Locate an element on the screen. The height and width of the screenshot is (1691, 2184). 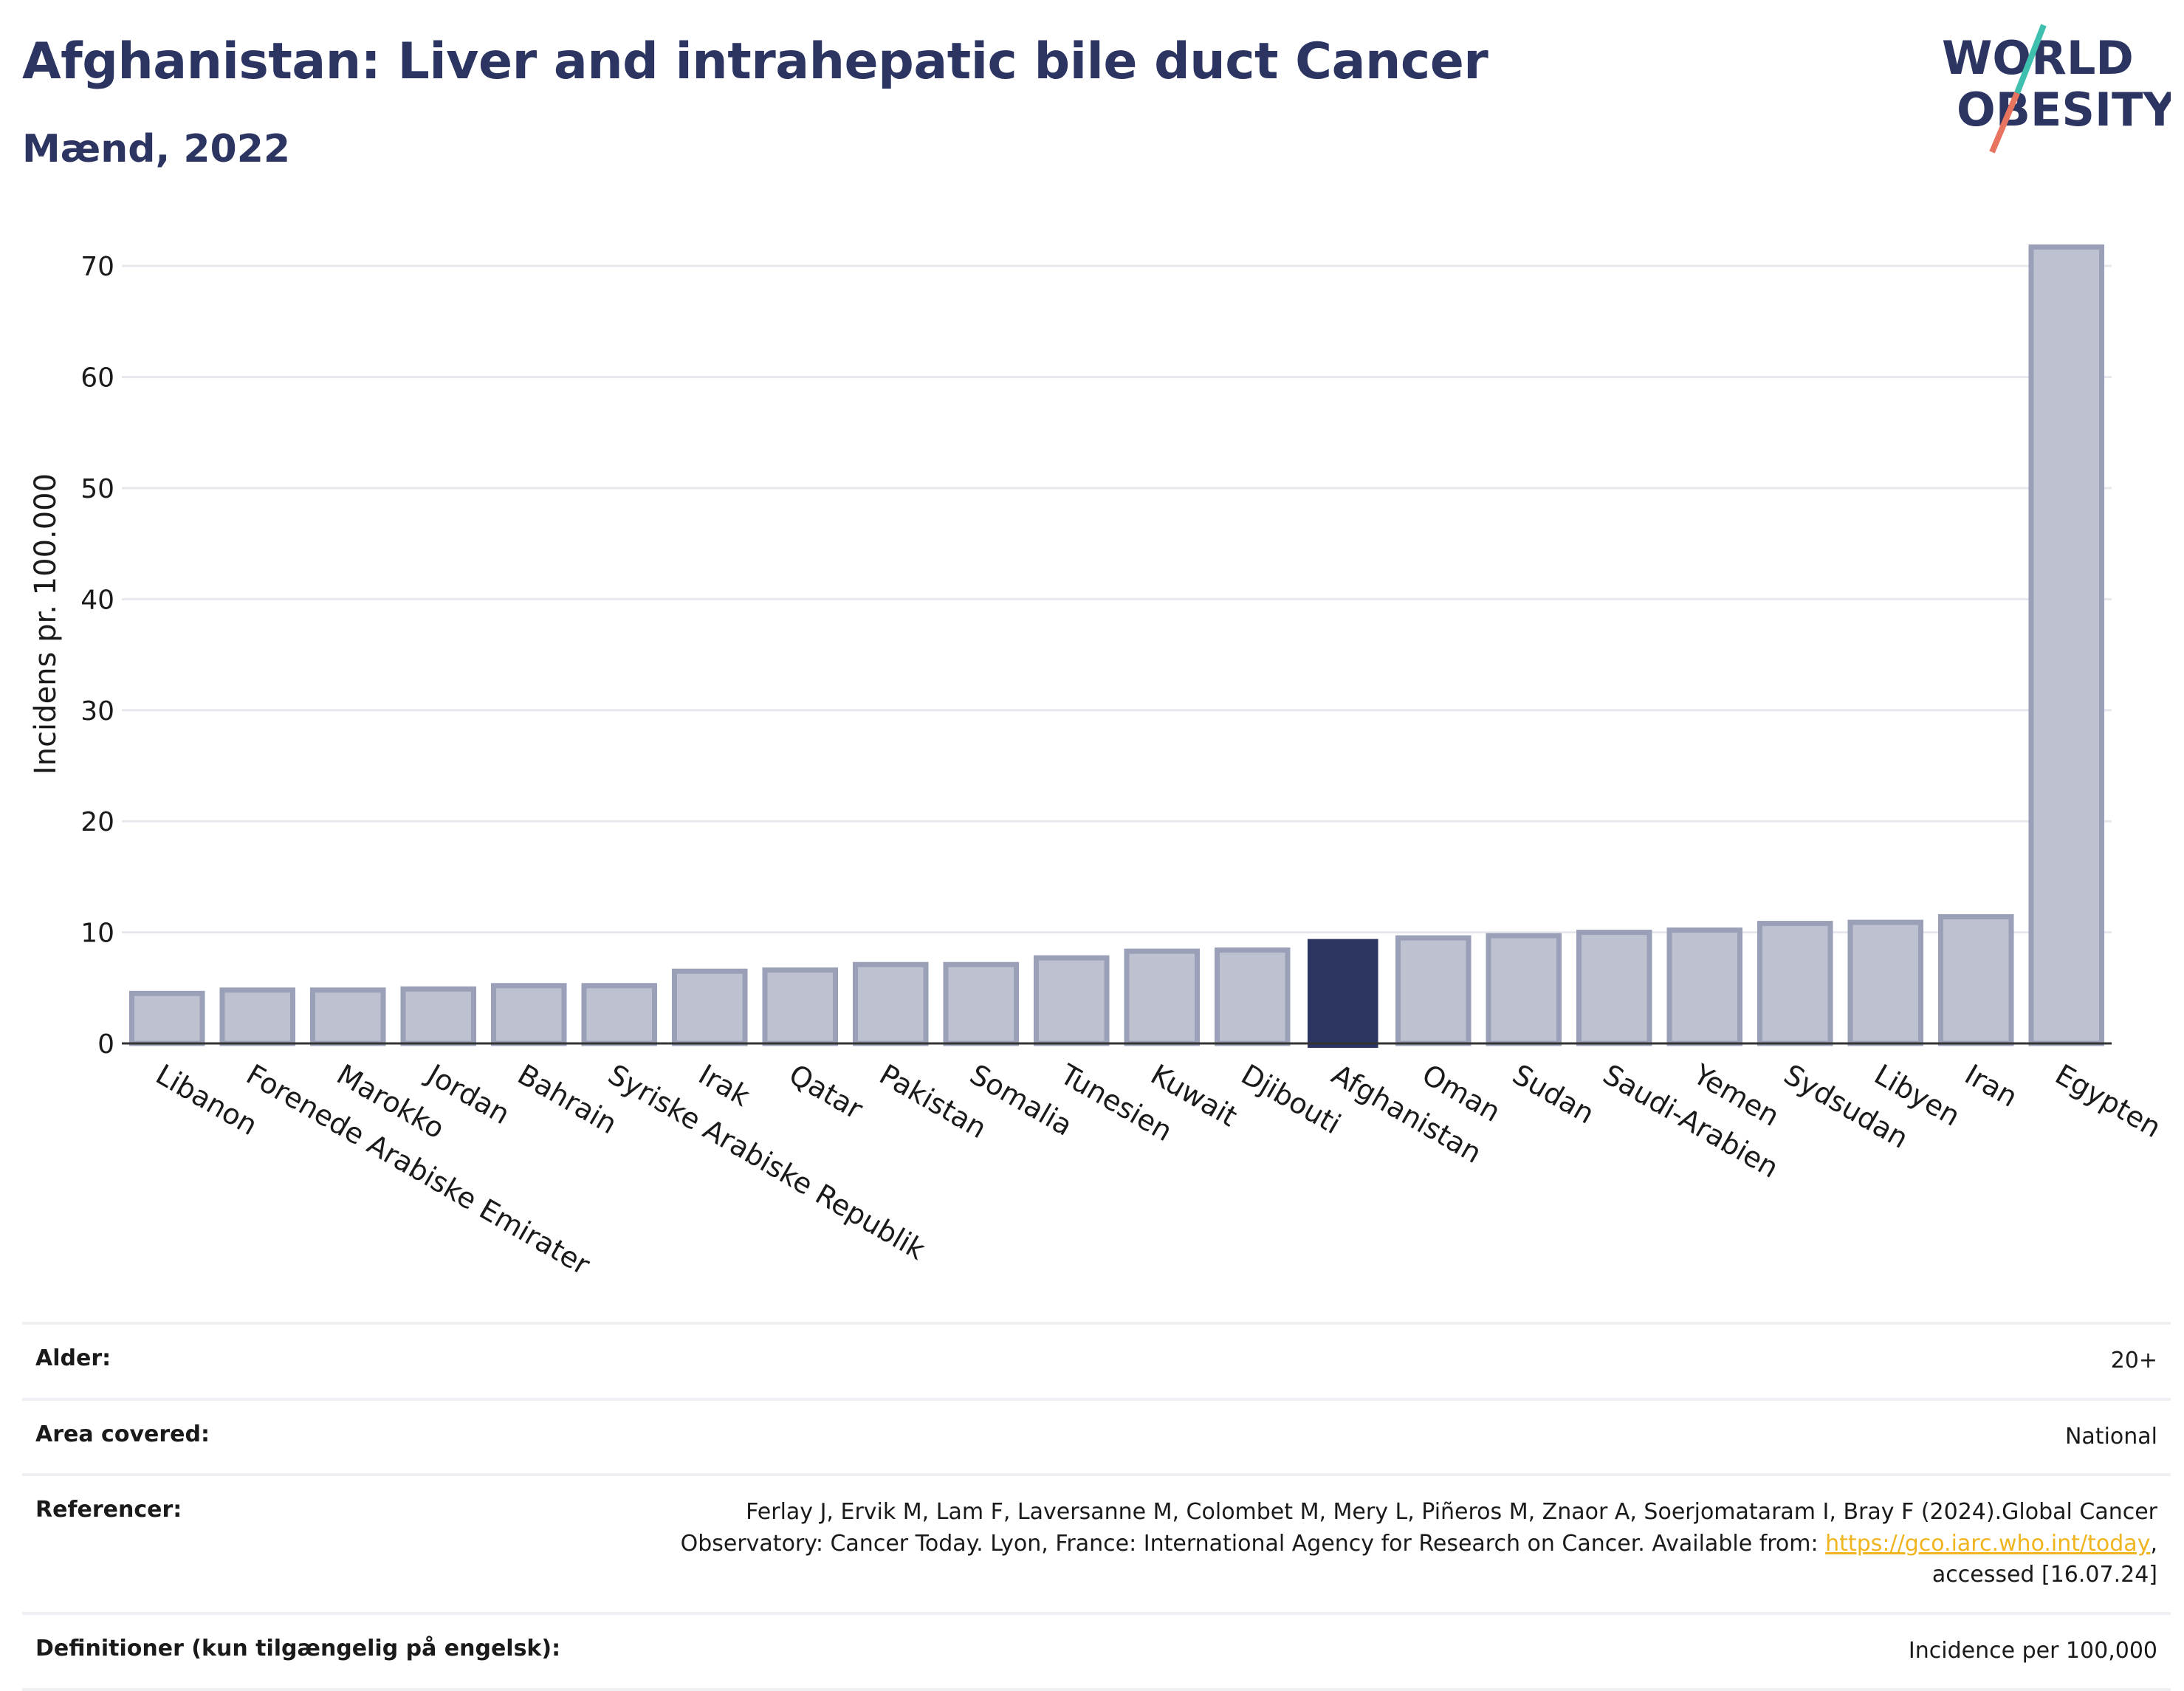
logo-line-2: OBESITY is located at coordinates (2064, 110).